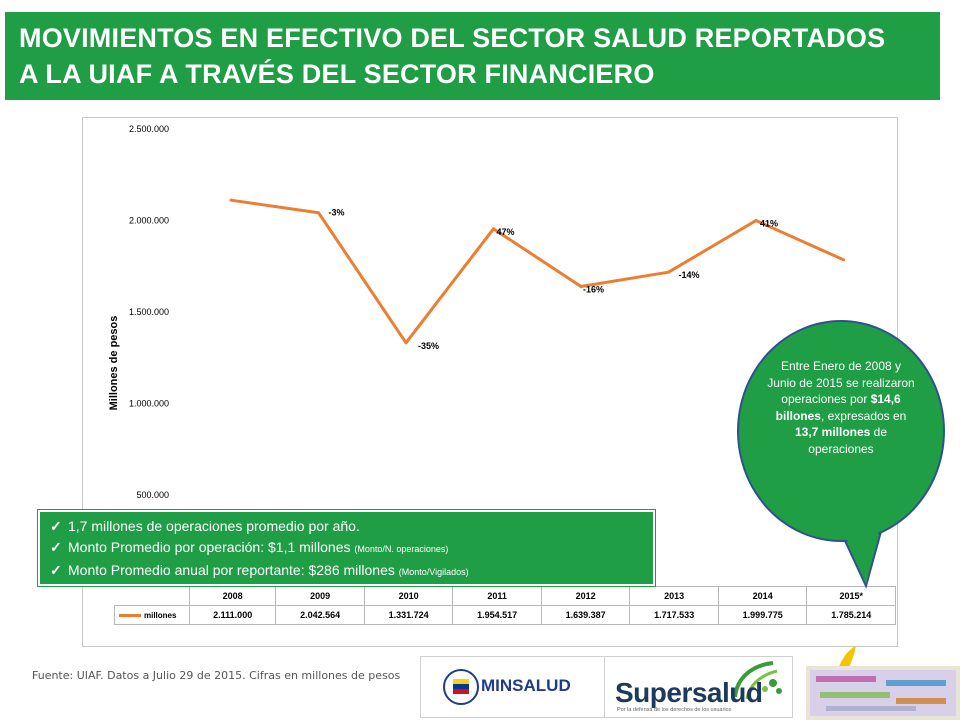 This screenshot has height=720, width=960. Describe the element at coordinates (337, 74) in the screenshot. I see `page-title-line-2: A LA UIAF A TRAVÉS DEL SECTOR FINANCIERO` at that location.